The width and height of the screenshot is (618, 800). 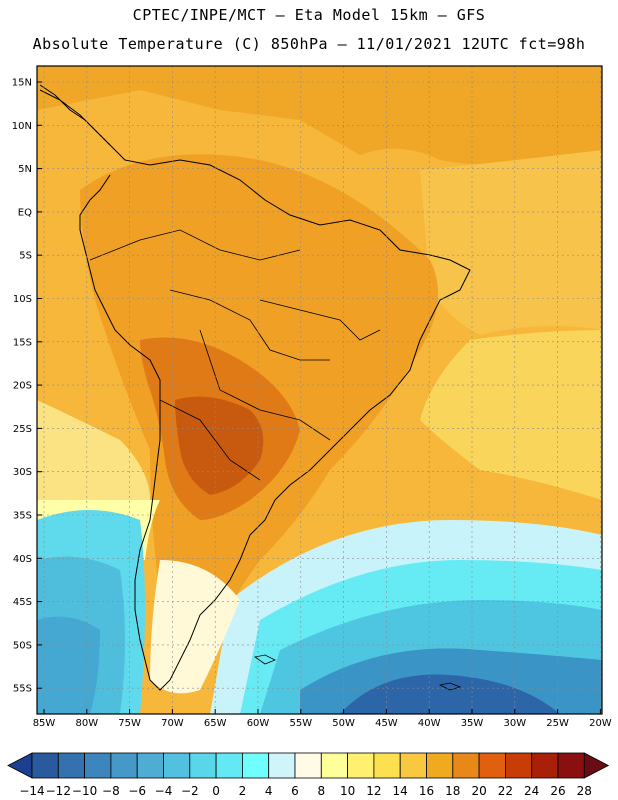 I want to click on colorbar-label: −12, so click(x=58, y=791).